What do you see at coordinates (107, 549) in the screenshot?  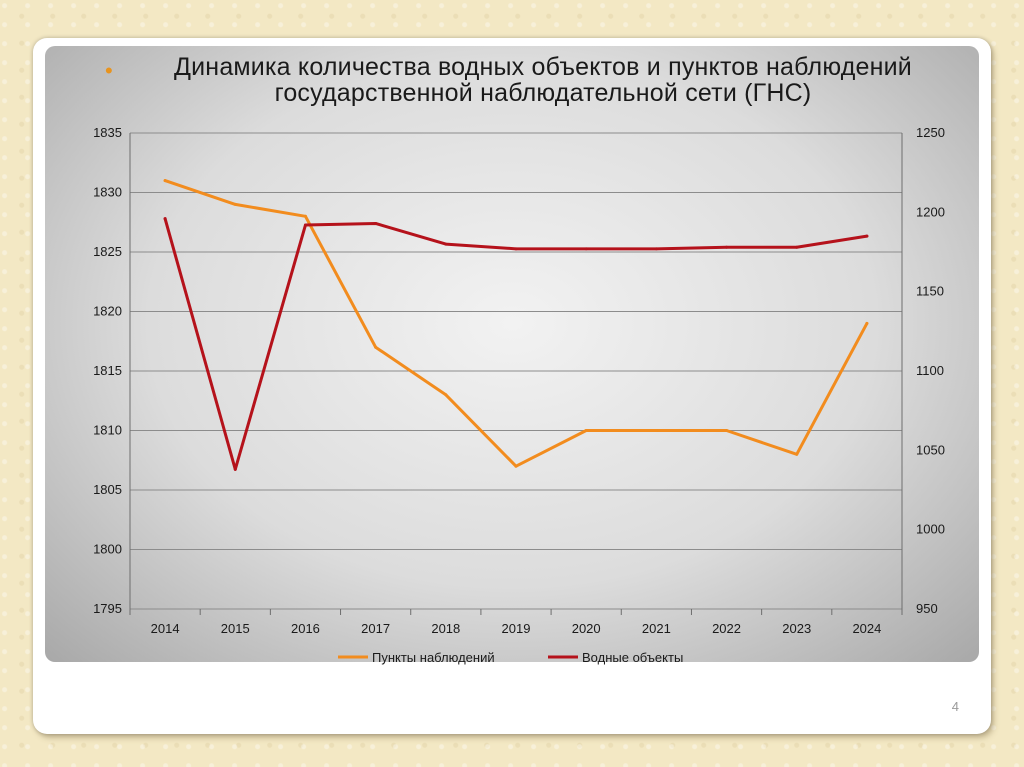 I see `y-left-tick-label: 1800` at bounding box center [107, 549].